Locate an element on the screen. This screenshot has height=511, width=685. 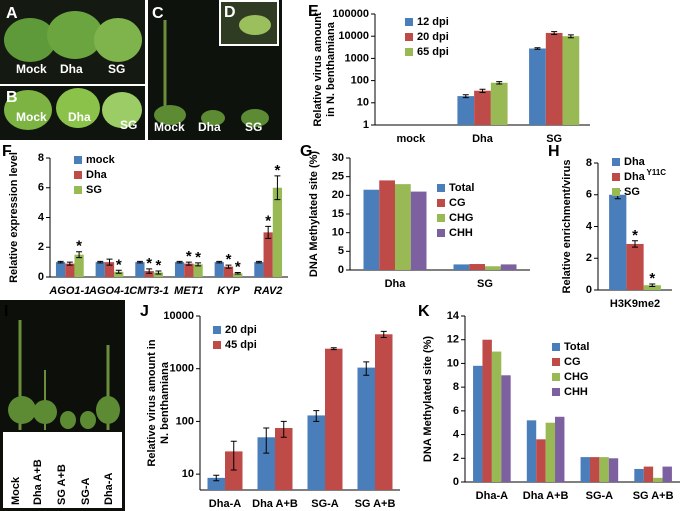
legend-label: Total is located at coordinates (461, 188).